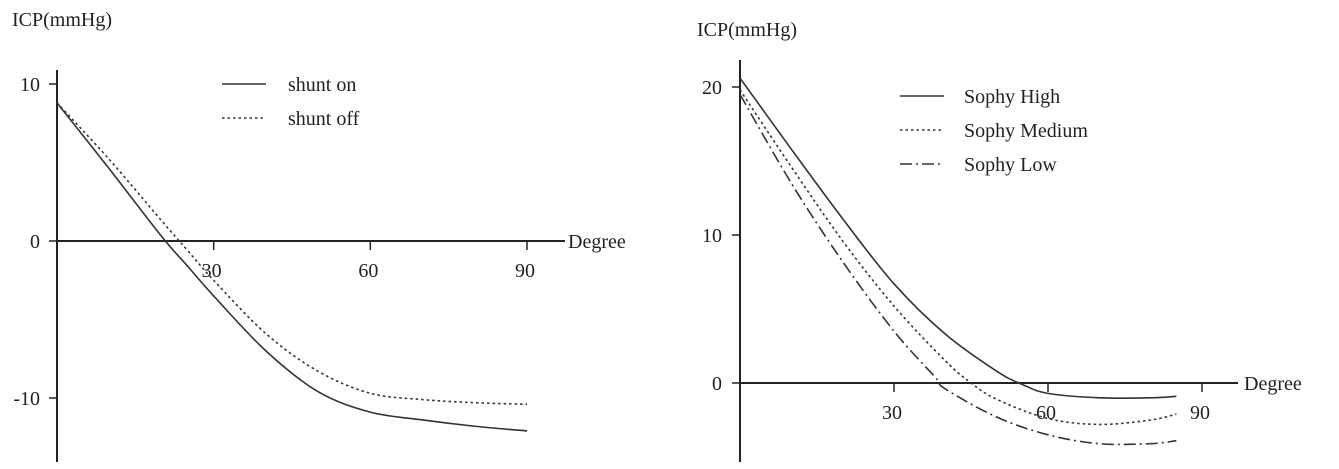 The height and width of the screenshot is (469, 1339). Describe the element at coordinates (26, 399) in the screenshot. I see `y-tick-label--10: -10` at that location.